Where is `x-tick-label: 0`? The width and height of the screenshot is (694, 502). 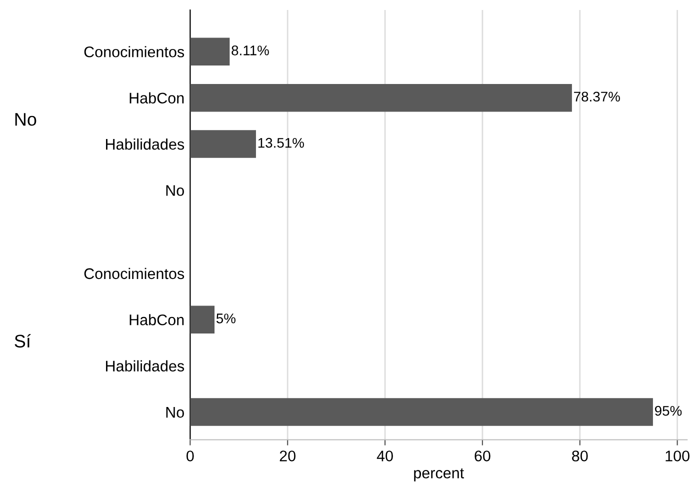 x-tick-label: 0 is located at coordinates (190, 456).